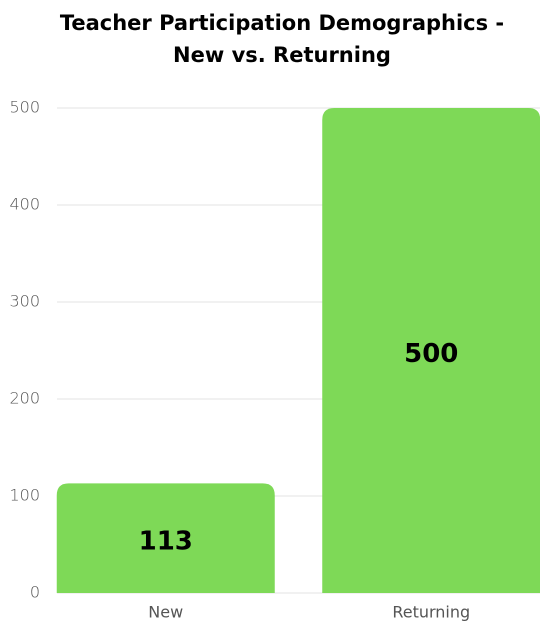 This screenshot has width=540, height=624. I want to click on y-tick-label: 400, so click(24, 204).